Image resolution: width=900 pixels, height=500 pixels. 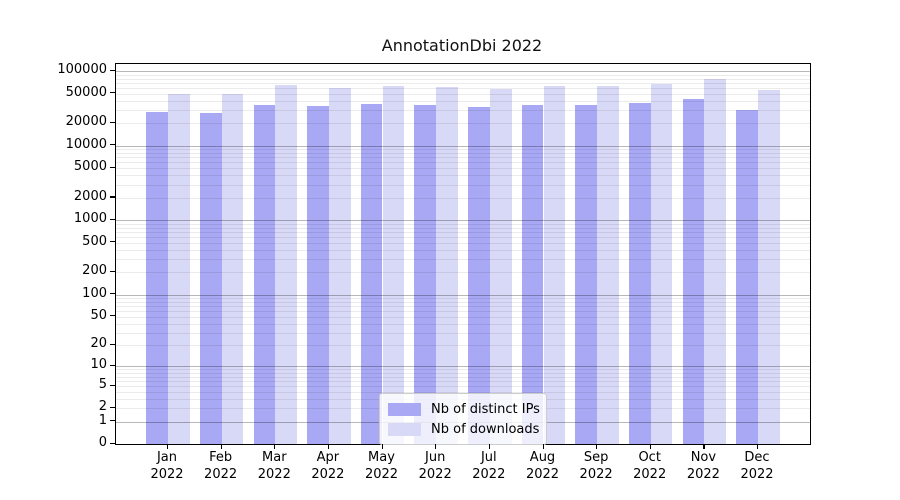 What do you see at coordinates (661, 263) in the screenshot?
I see `bar-downloads-oct` at bounding box center [661, 263].